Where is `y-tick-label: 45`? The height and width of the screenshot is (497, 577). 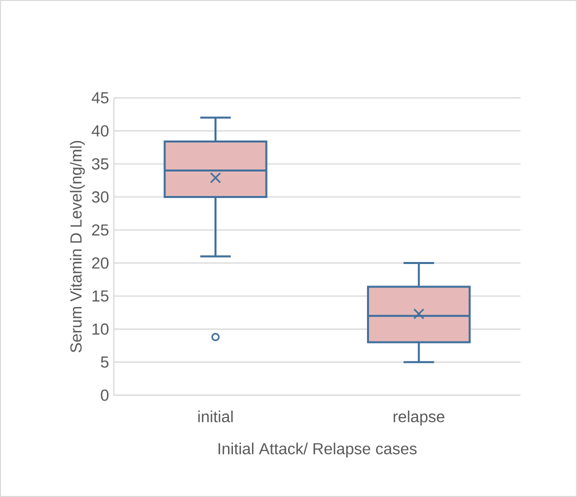 y-tick-label: 45 is located at coordinates (100, 98).